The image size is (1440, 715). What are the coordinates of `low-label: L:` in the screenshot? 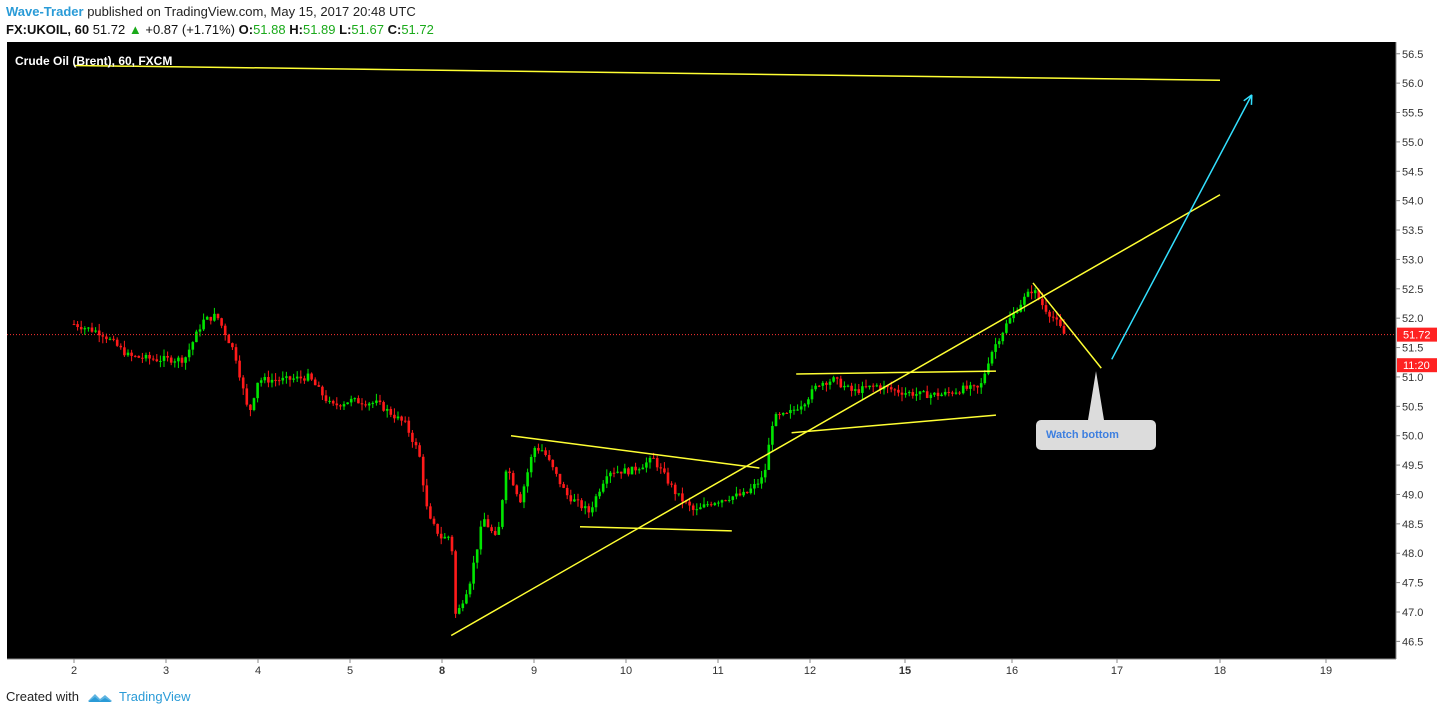 It's located at (345, 29).